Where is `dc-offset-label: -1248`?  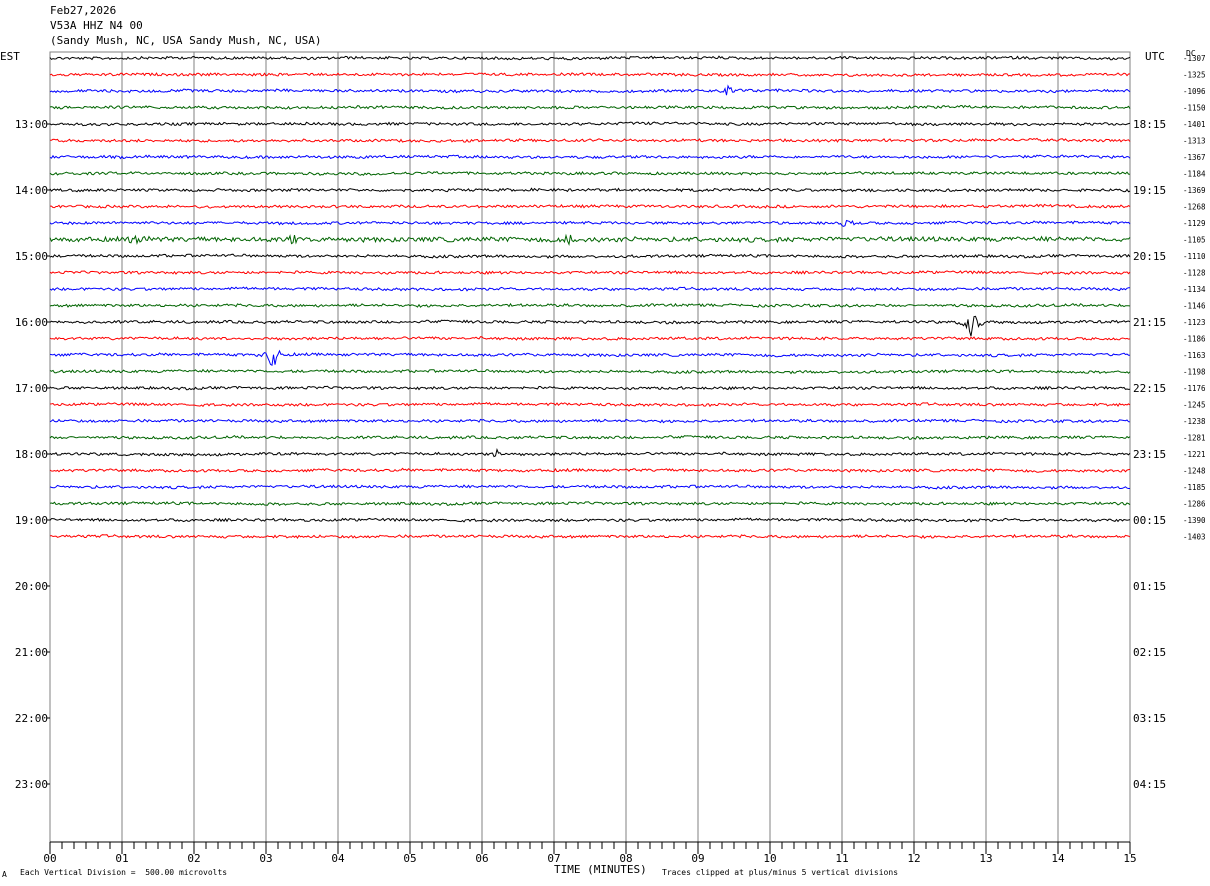
dc-offset-label: -1248 is located at coordinates (1194, 471).